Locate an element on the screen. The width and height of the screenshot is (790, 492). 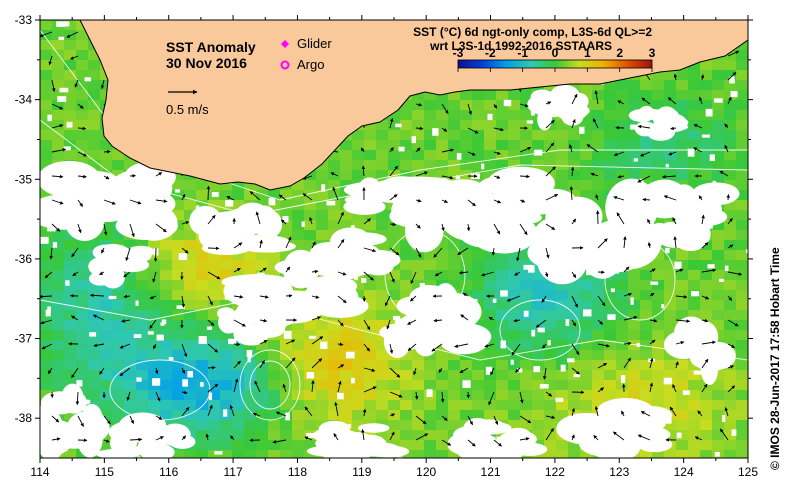
lon-tick-label: 121 is located at coordinates (491, 472).